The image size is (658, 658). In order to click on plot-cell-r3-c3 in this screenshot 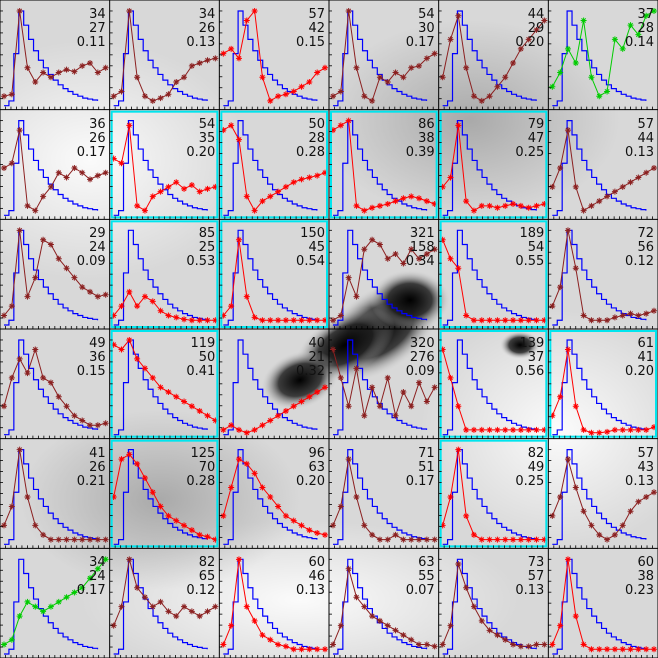, I will do `click(384, 387)`.